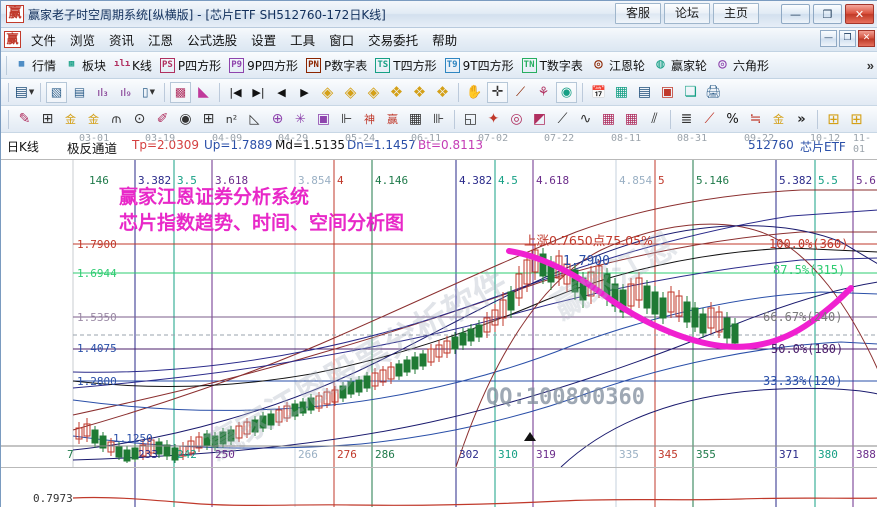  What do you see at coordinates (393, 40) in the screenshot?
I see `menu-item-trade: 交易委托` at bounding box center [393, 40].